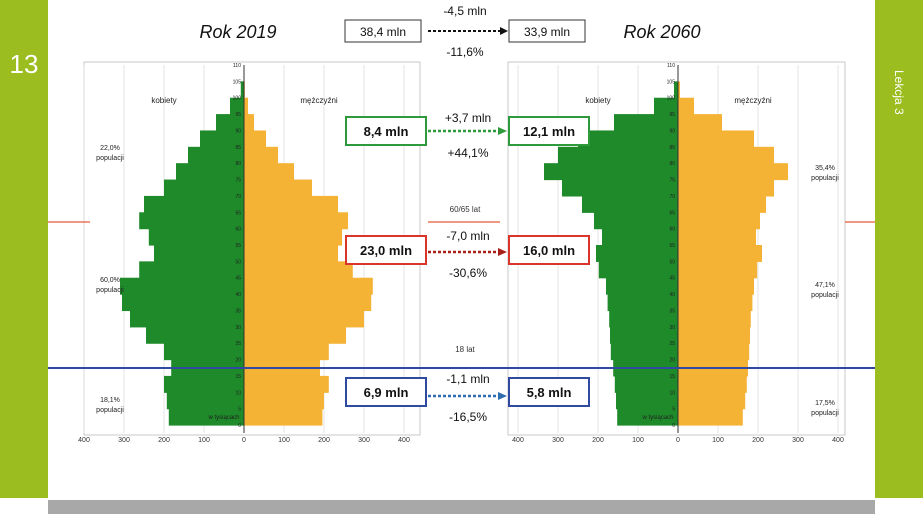 Image resolution: width=923 pixels, height=514 pixels. What do you see at coordinates (238, 246) in the screenshot?
I see `age-tick-label-2019: 55` at bounding box center [238, 246].